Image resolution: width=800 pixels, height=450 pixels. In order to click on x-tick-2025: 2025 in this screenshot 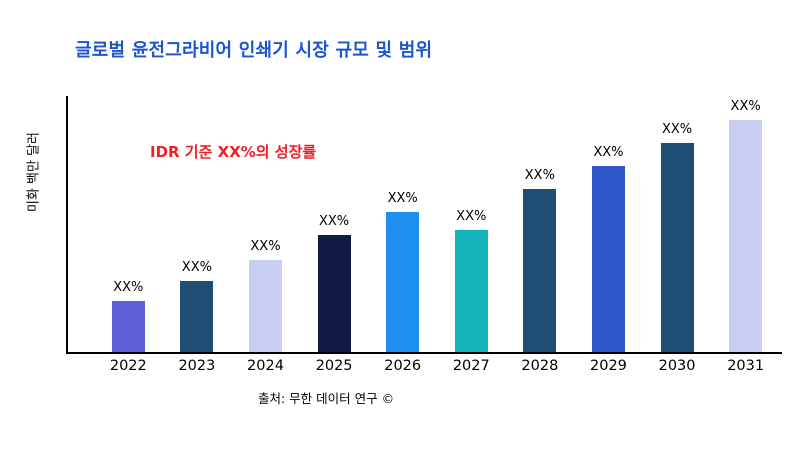, I will do `click(334, 366)`.